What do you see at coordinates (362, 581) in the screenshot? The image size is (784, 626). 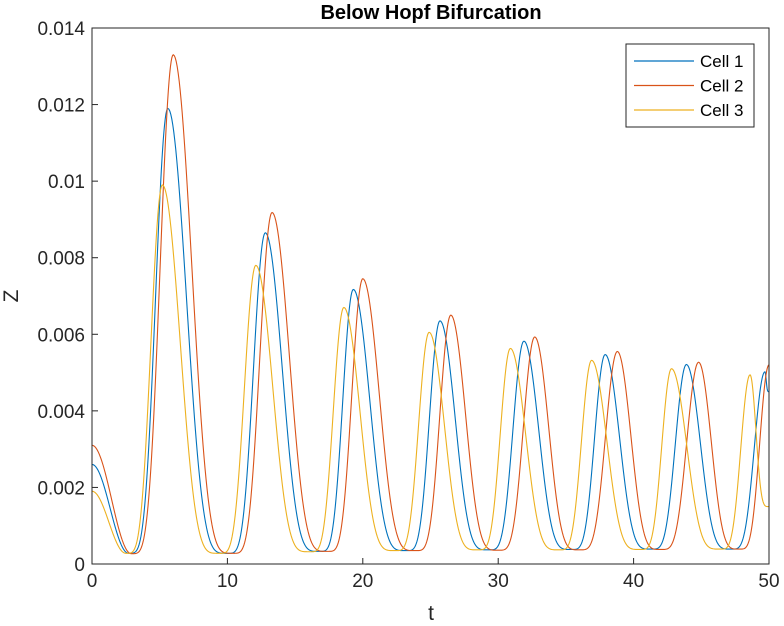 I see `x-tick-label: 20` at bounding box center [362, 581].